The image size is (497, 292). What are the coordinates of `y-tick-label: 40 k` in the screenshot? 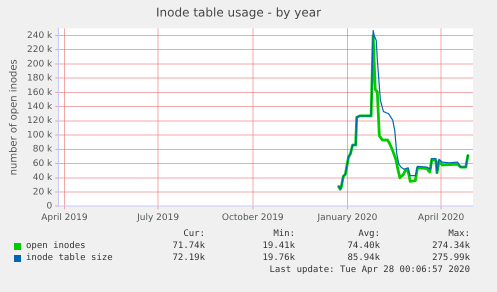 It's located at (43, 178).